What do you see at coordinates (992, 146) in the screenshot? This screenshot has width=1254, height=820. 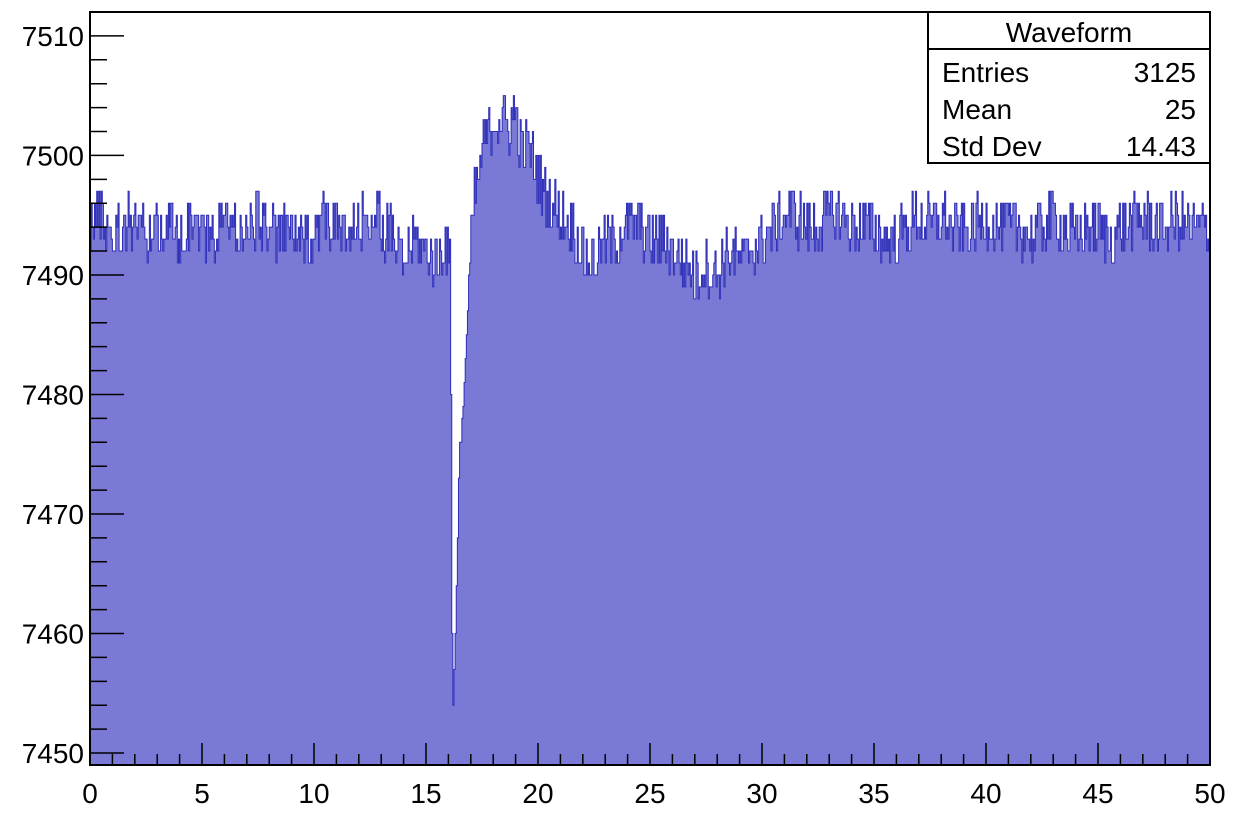 I see `stats-label-std-dev: Std Dev` at bounding box center [992, 146].